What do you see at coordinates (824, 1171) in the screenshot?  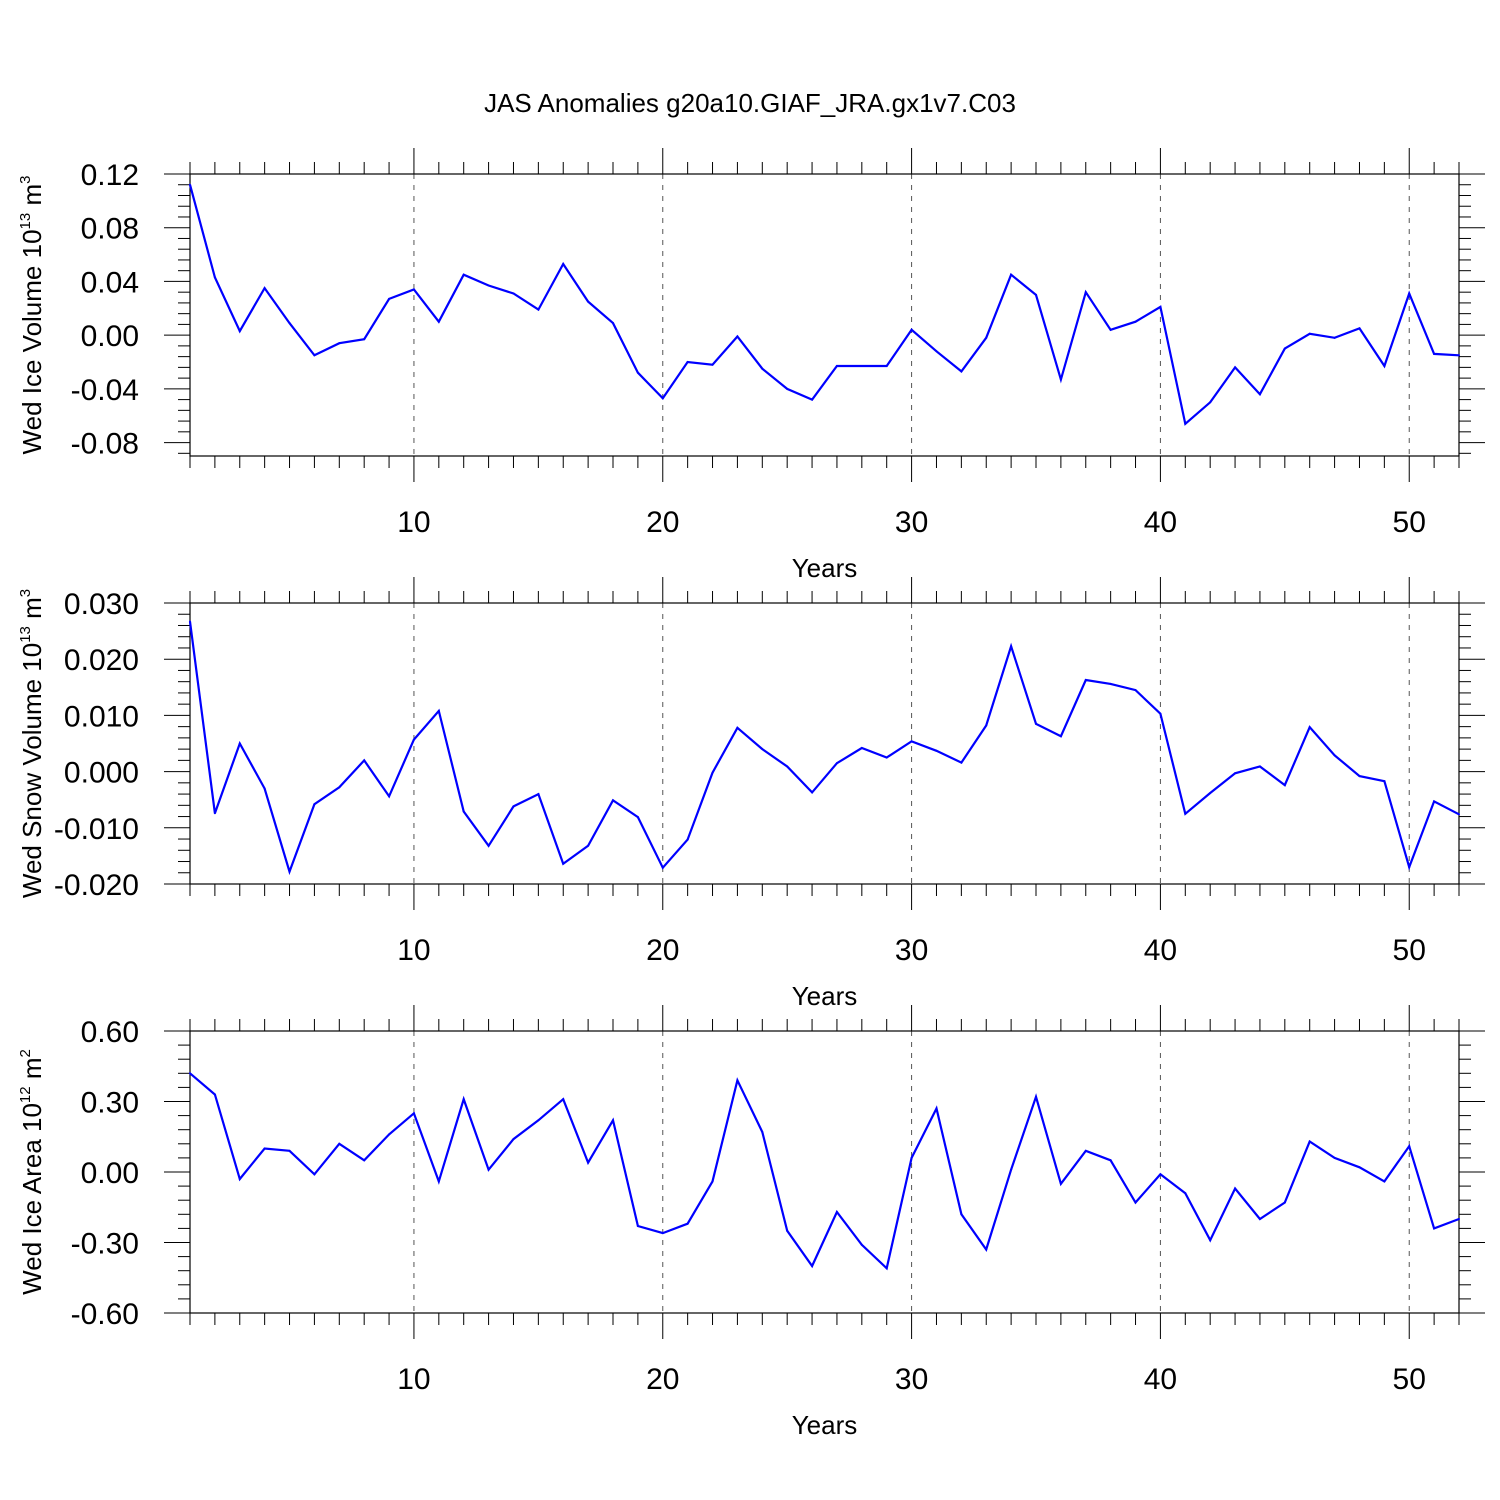 I see `ice-area-series-line` at bounding box center [824, 1171].